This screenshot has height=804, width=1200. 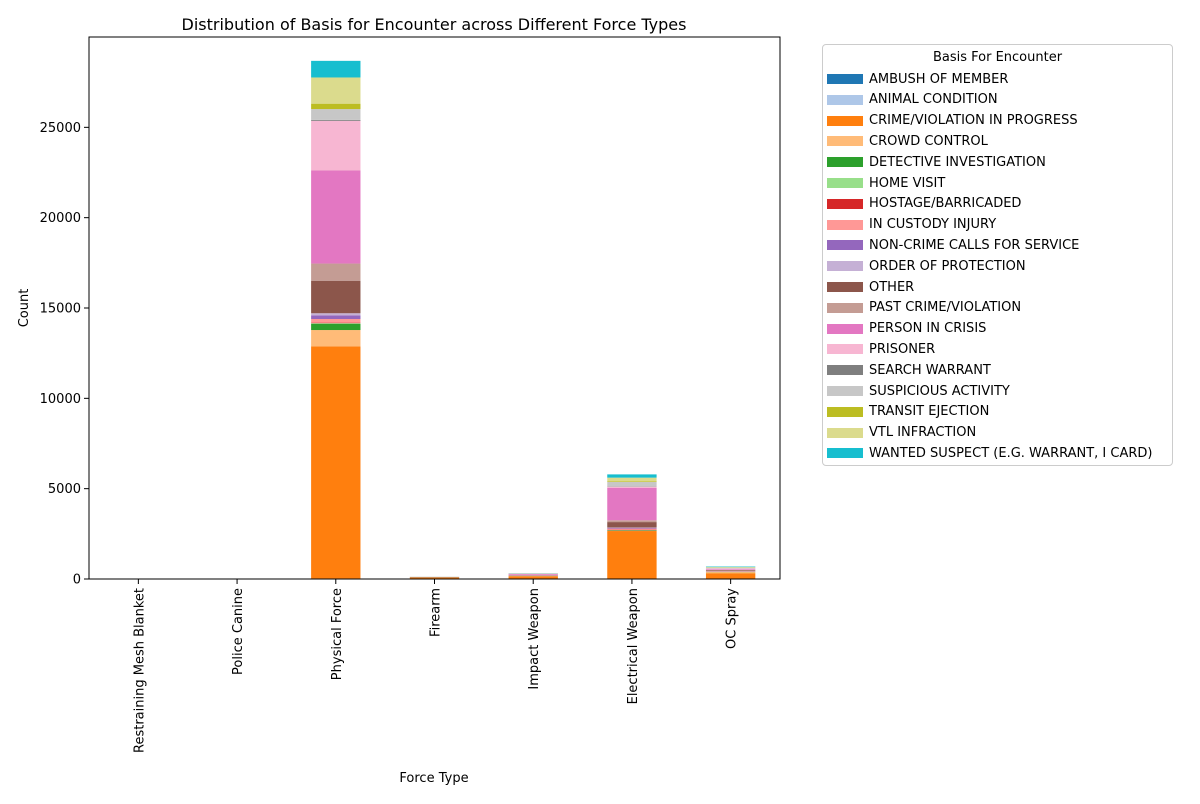 I want to click on legend-item: HOME VISIT, so click(x=886, y=183).